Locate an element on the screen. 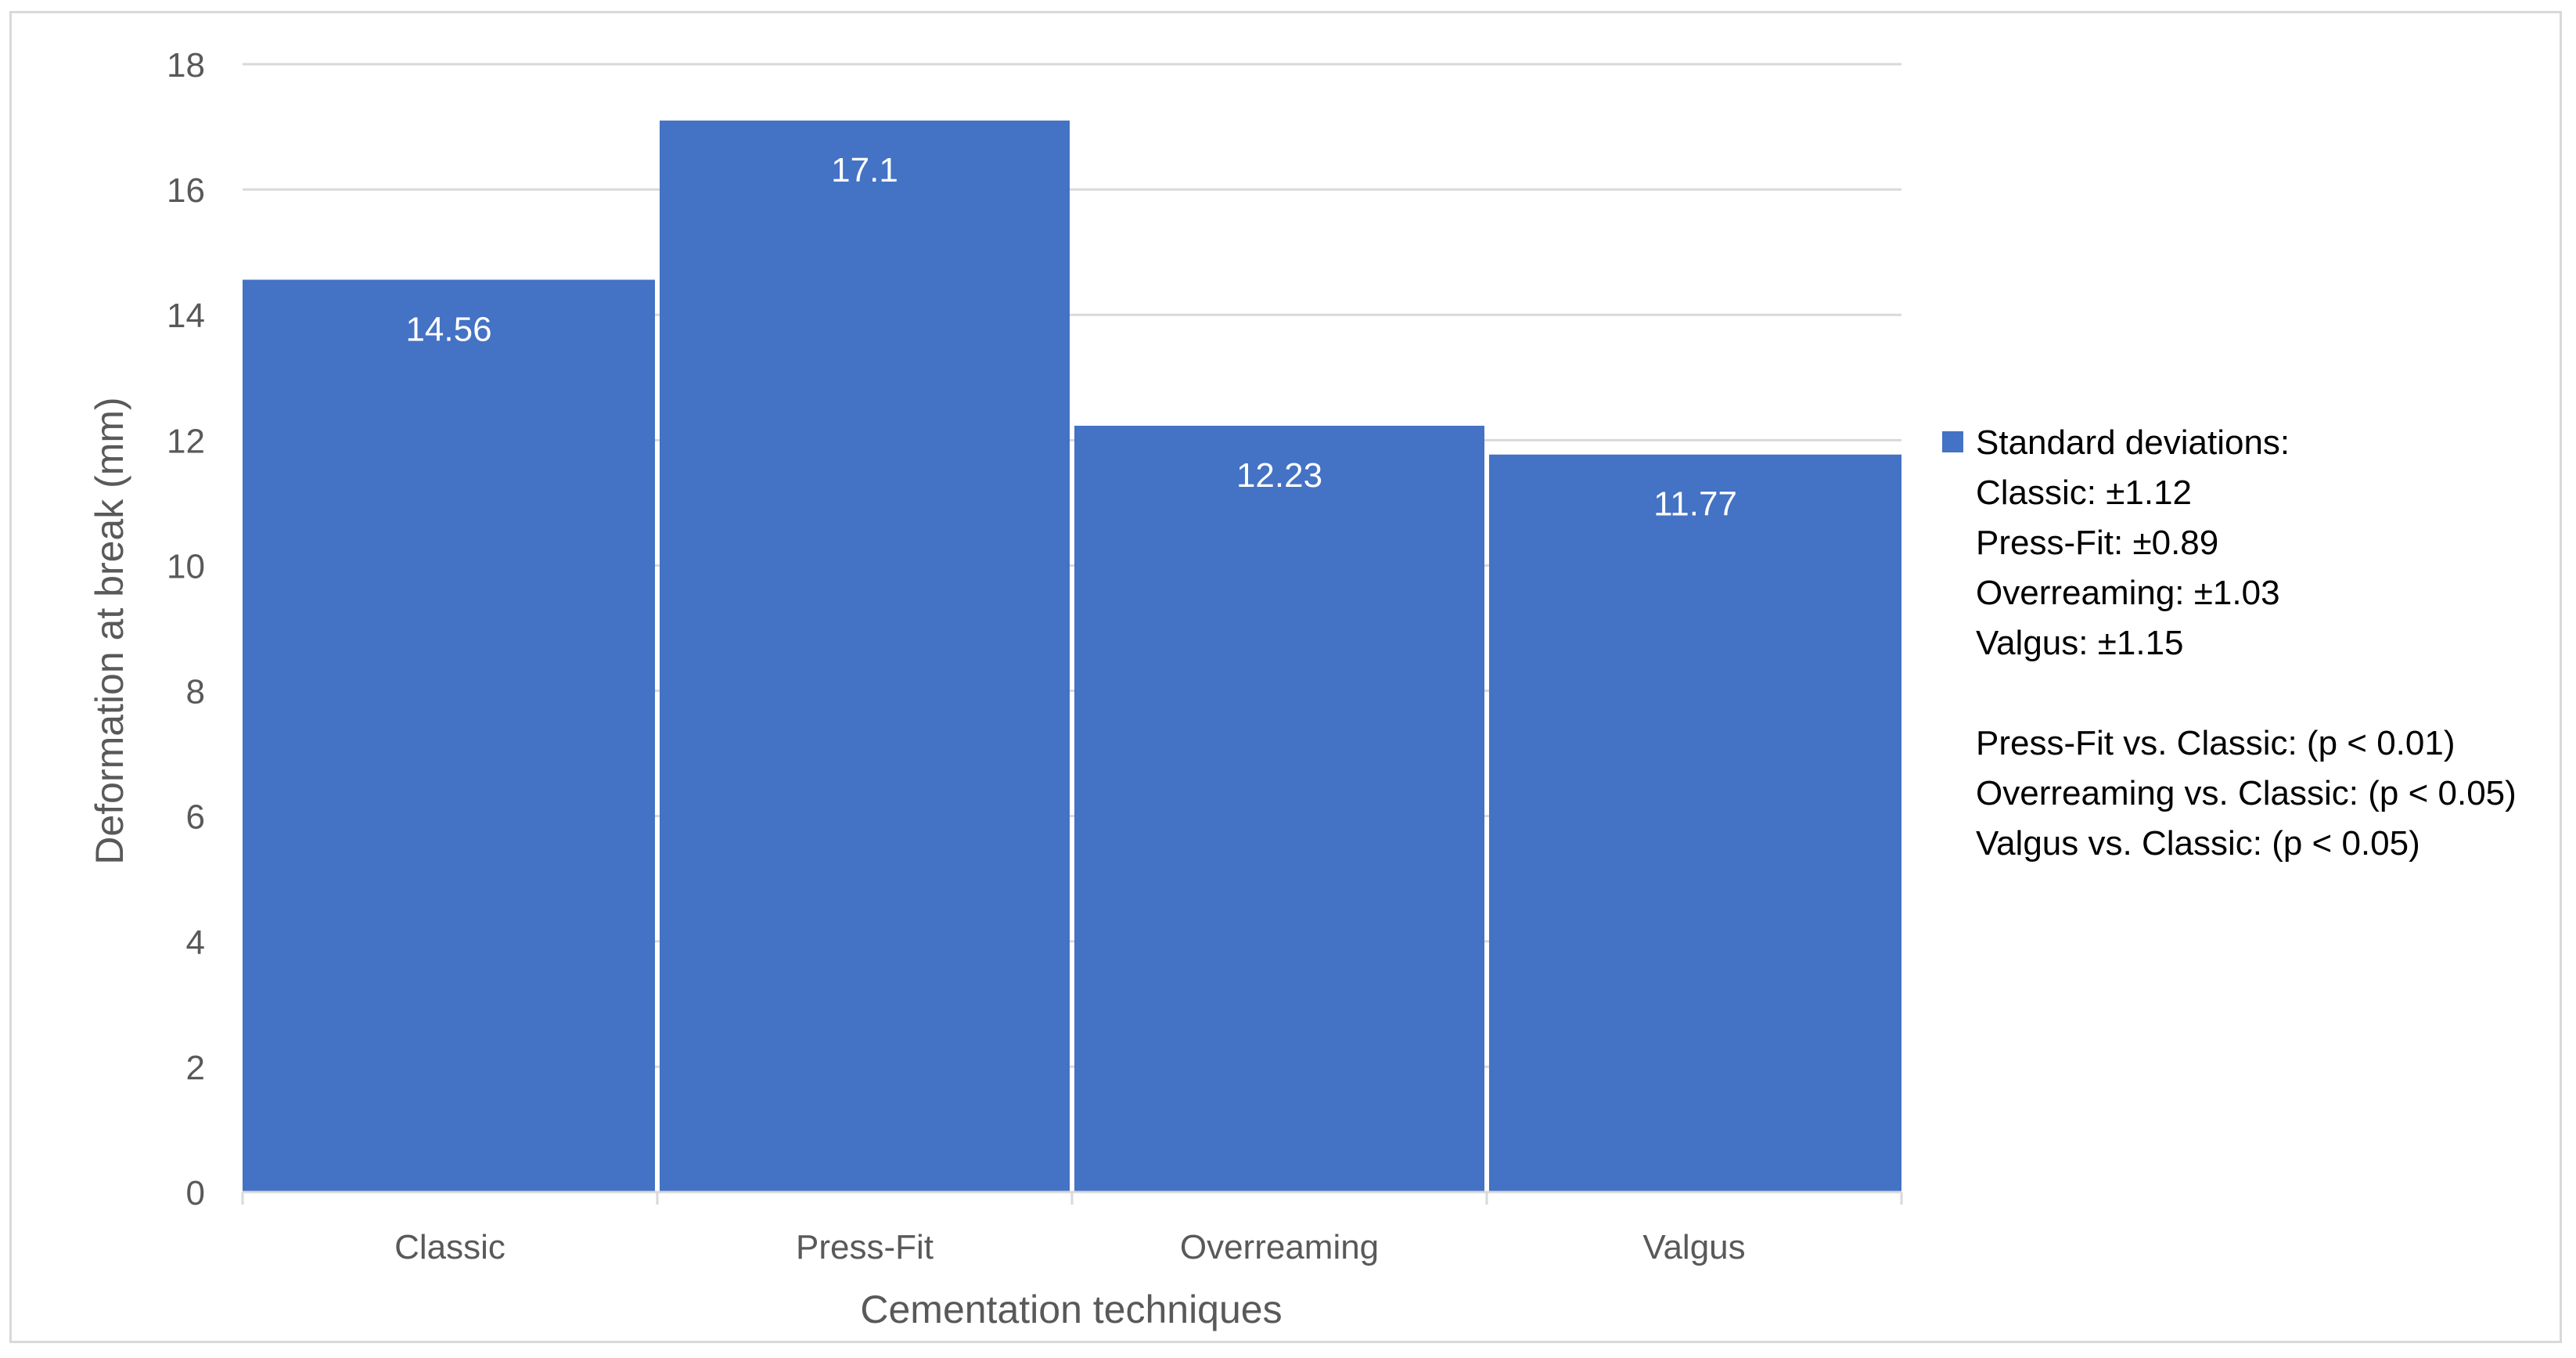 This screenshot has height=1358, width=2576. x-axis-title: Cementation techniques is located at coordinates (1071, 1309).